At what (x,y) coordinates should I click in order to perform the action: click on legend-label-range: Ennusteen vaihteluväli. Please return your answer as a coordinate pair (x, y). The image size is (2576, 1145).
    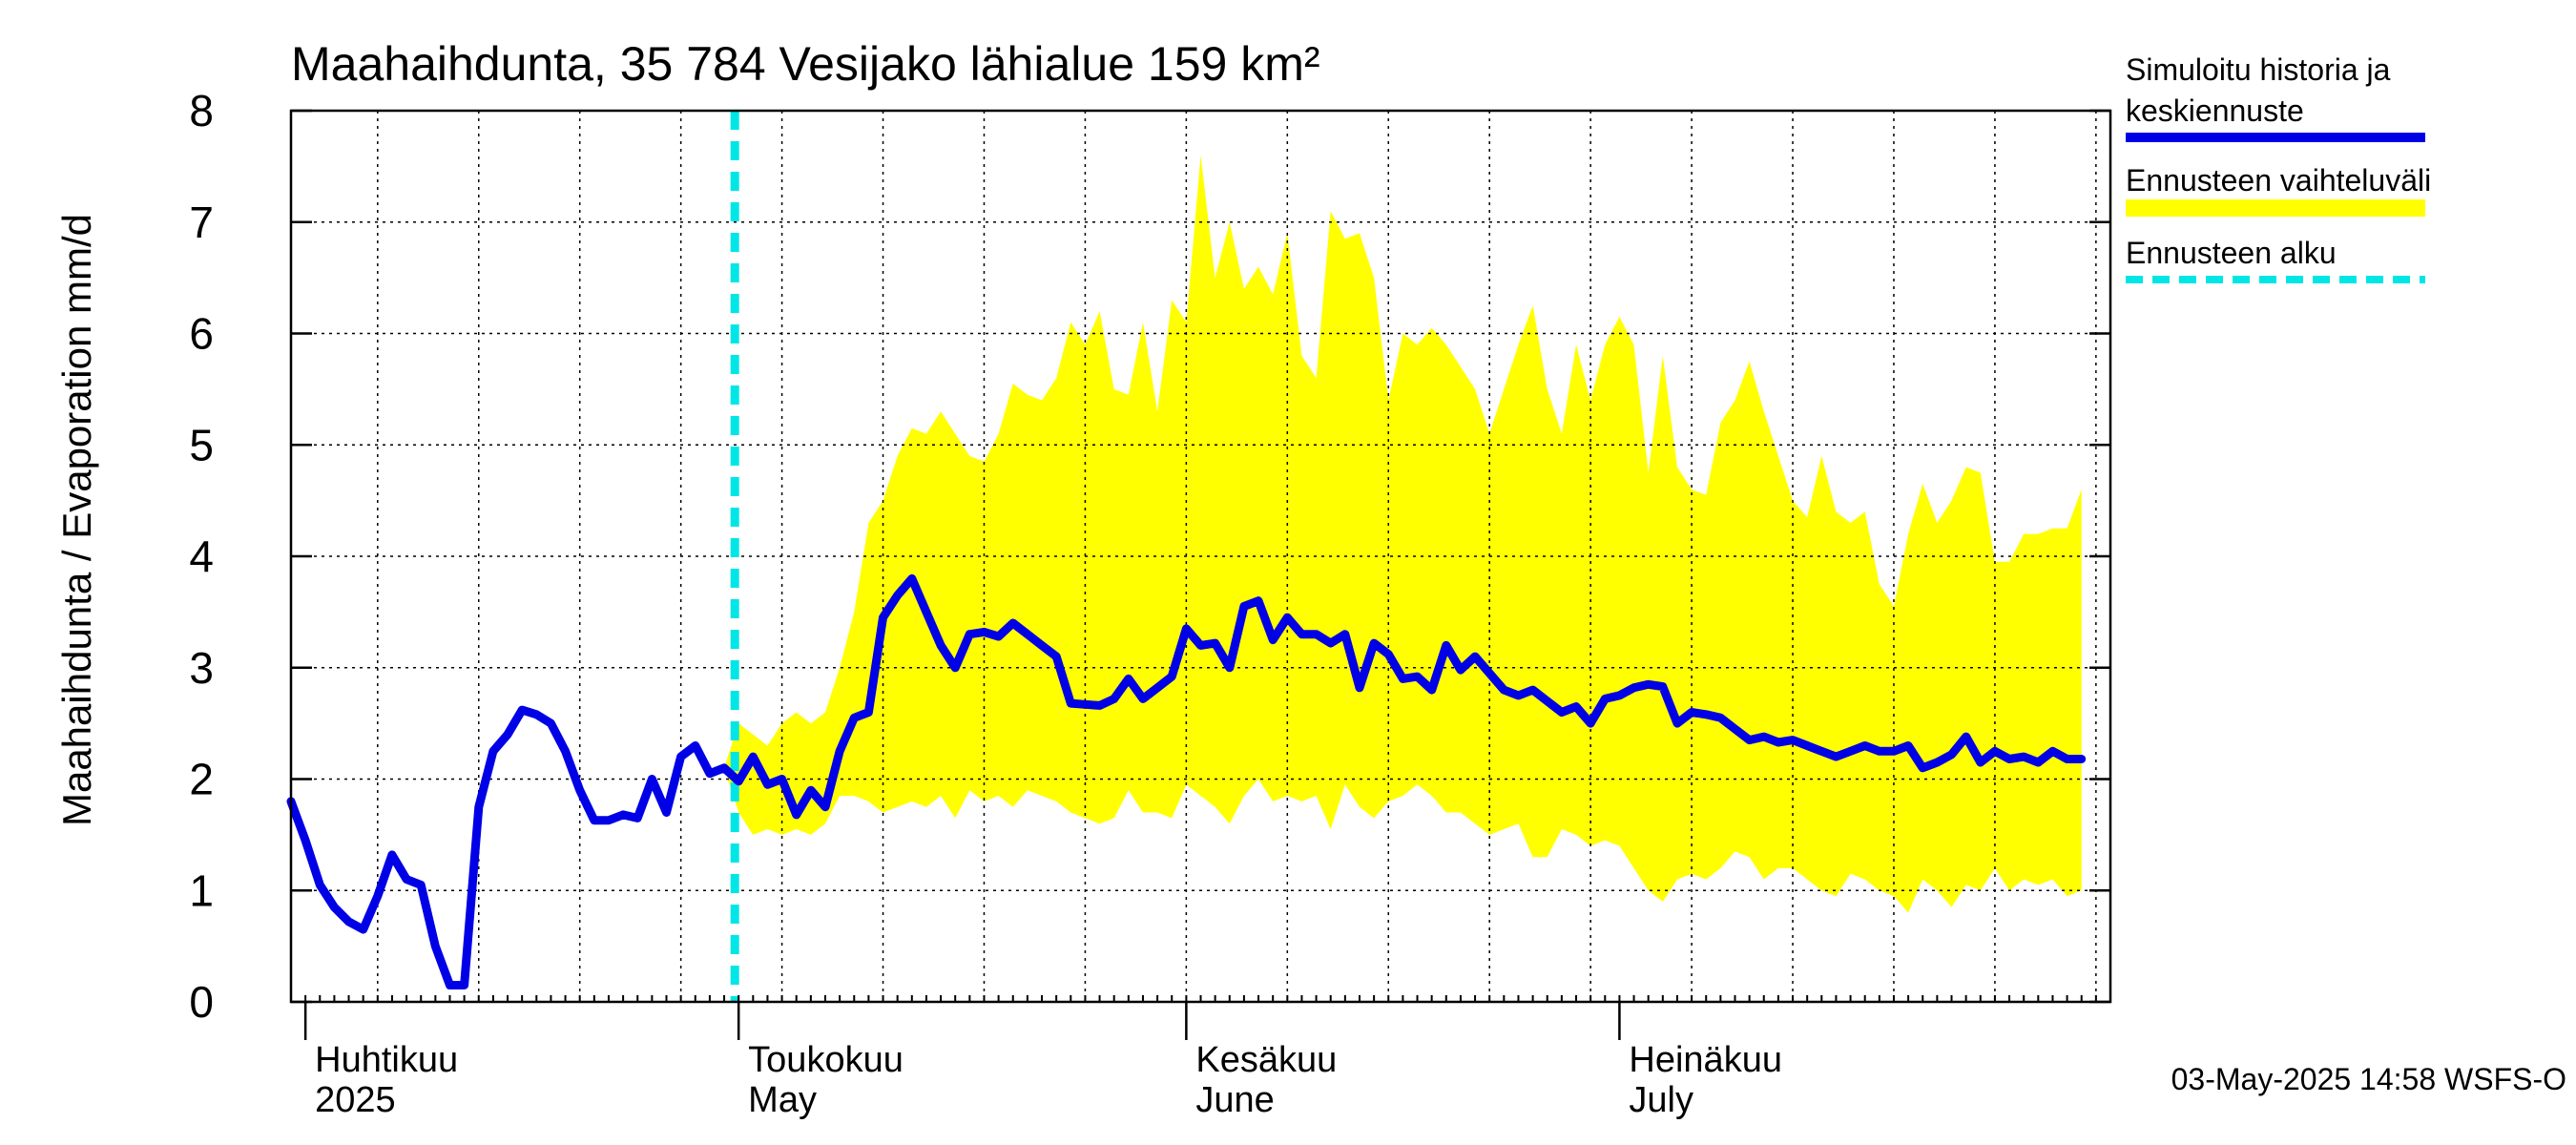
    Looking at the image, I should click on (2278, 180).